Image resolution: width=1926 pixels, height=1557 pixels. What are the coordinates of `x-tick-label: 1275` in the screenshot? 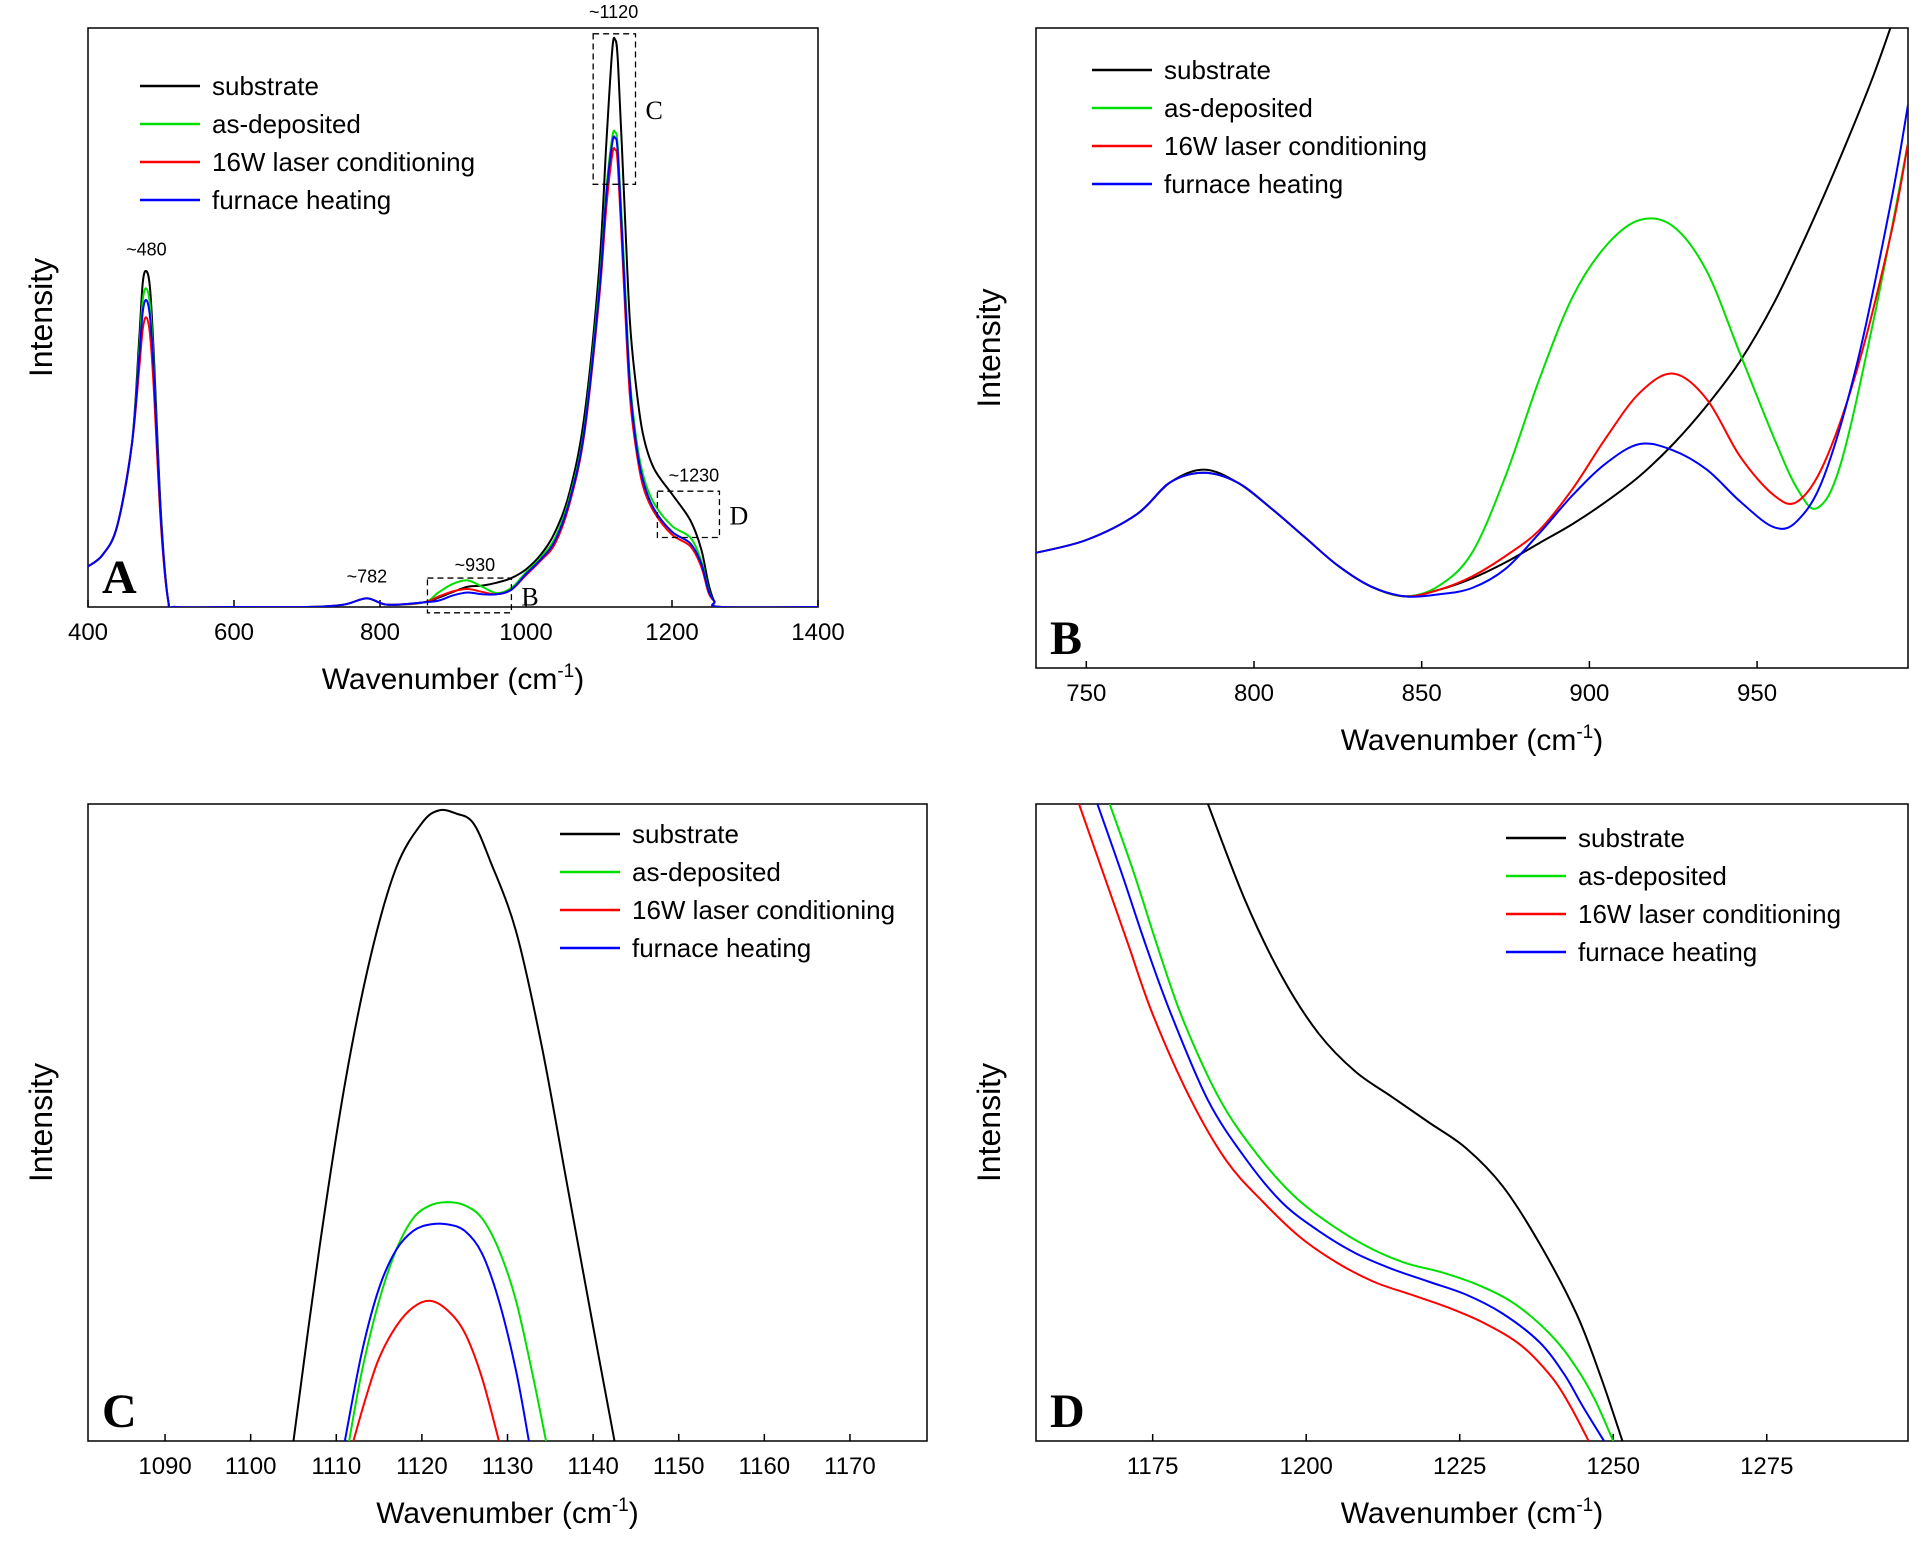 It's located at (1766, 1466).